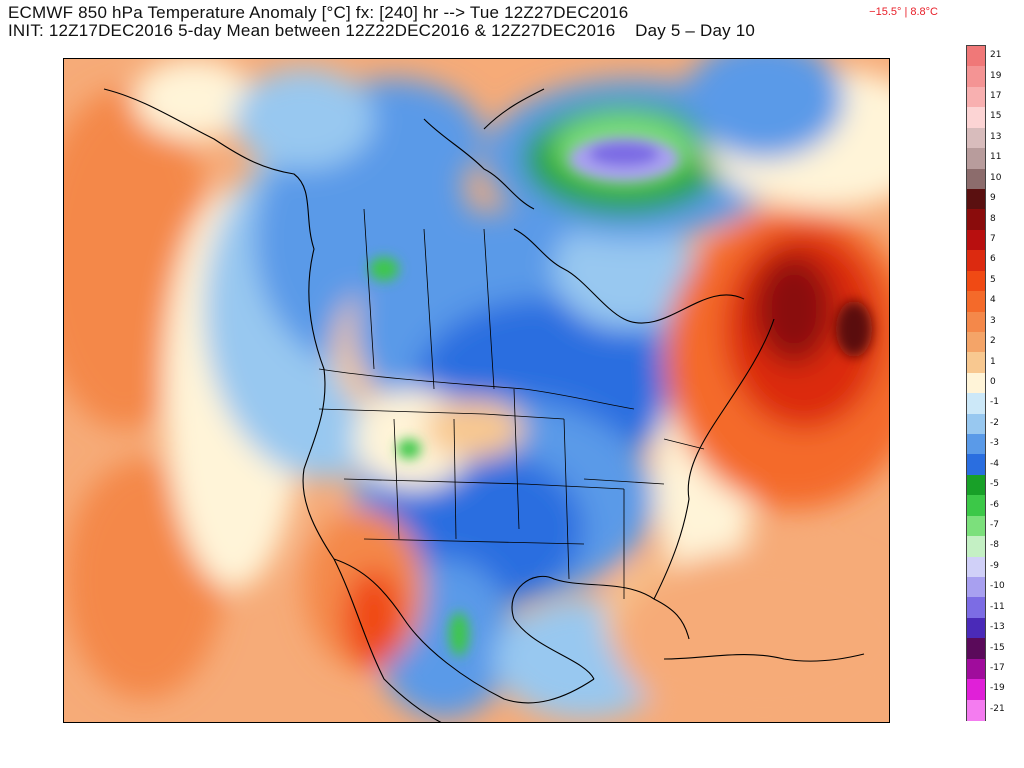 The width and height of the screenshot is (1024, 768). What do you see at coordinates (996, 55) in the screenshot?
I see `color-scale-label: 21` at bounding box center [996, 55].